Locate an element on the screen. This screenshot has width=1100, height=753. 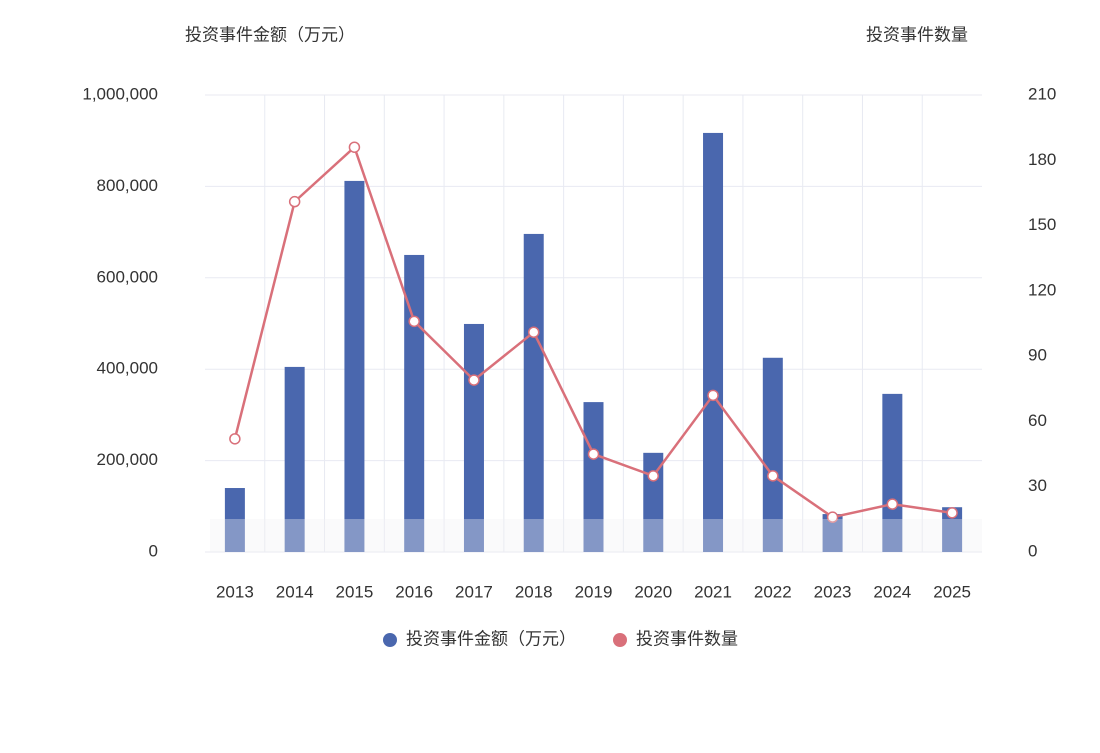
legend-label: 投资事件金额（万元） is located at coordinates (491, 638).